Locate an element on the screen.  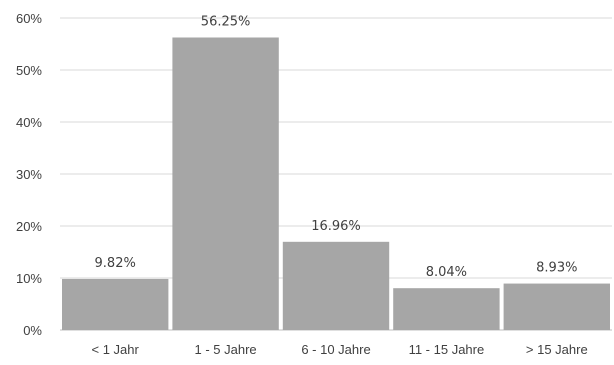
y-tick-label: 30% is located at coordinates (29, 174).